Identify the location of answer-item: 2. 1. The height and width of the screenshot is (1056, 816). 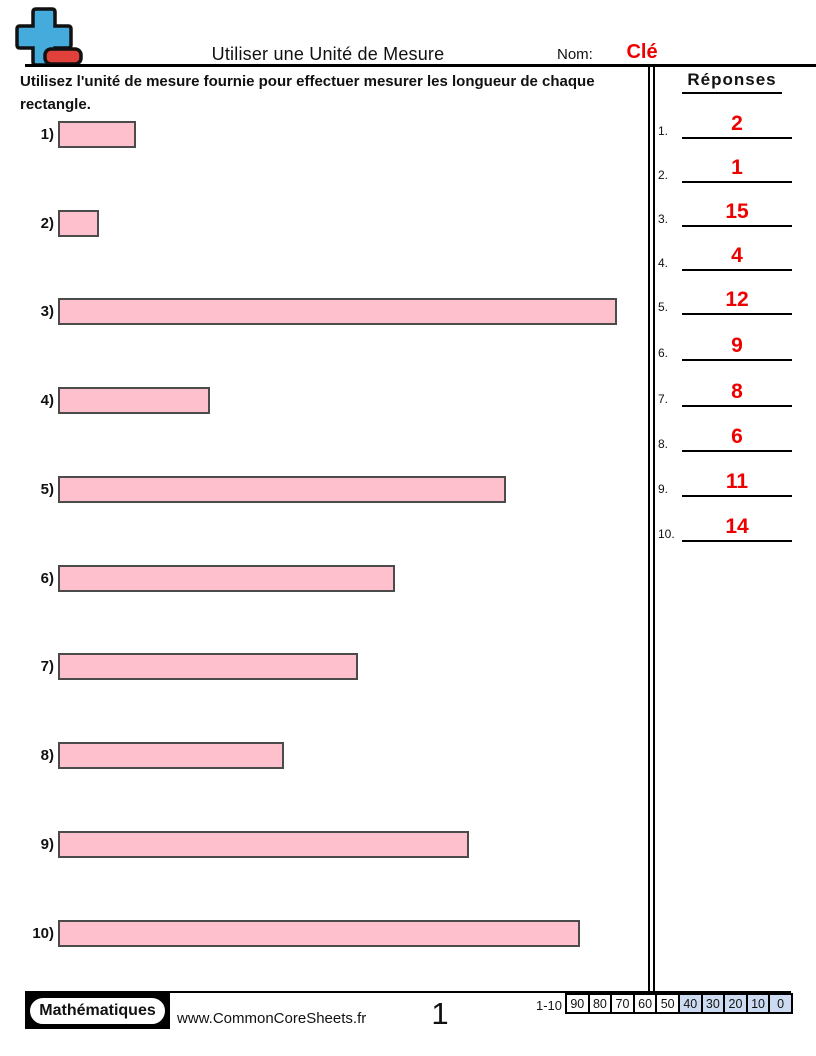
(725, 166).